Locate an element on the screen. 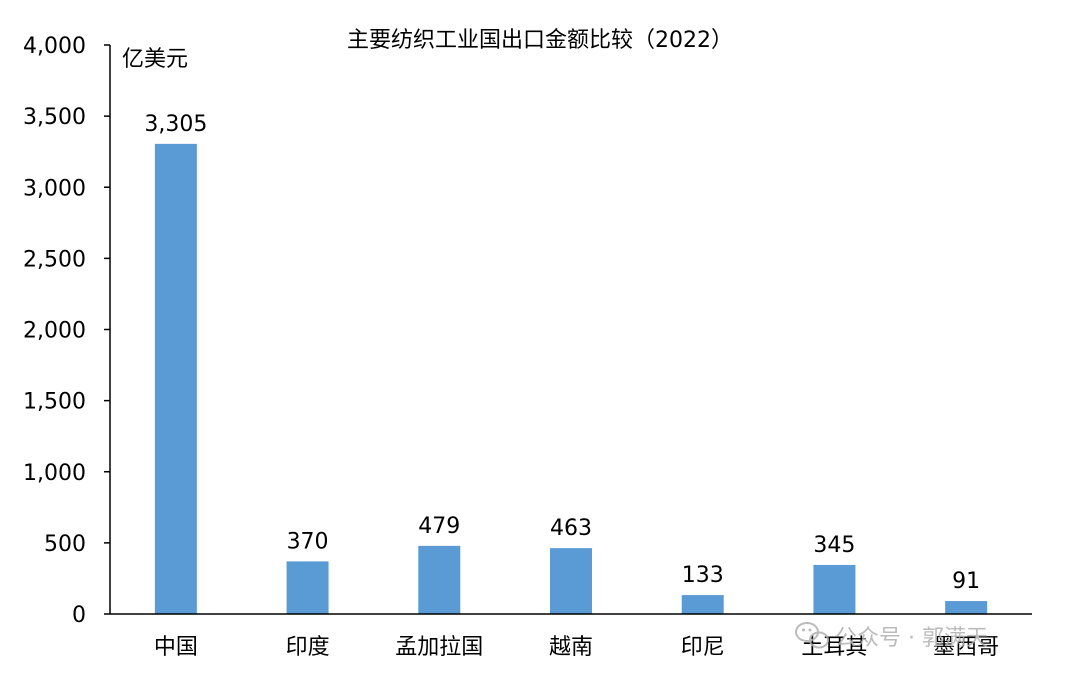  y-tick-label: 3,500 is located at coordinates (54, 117).